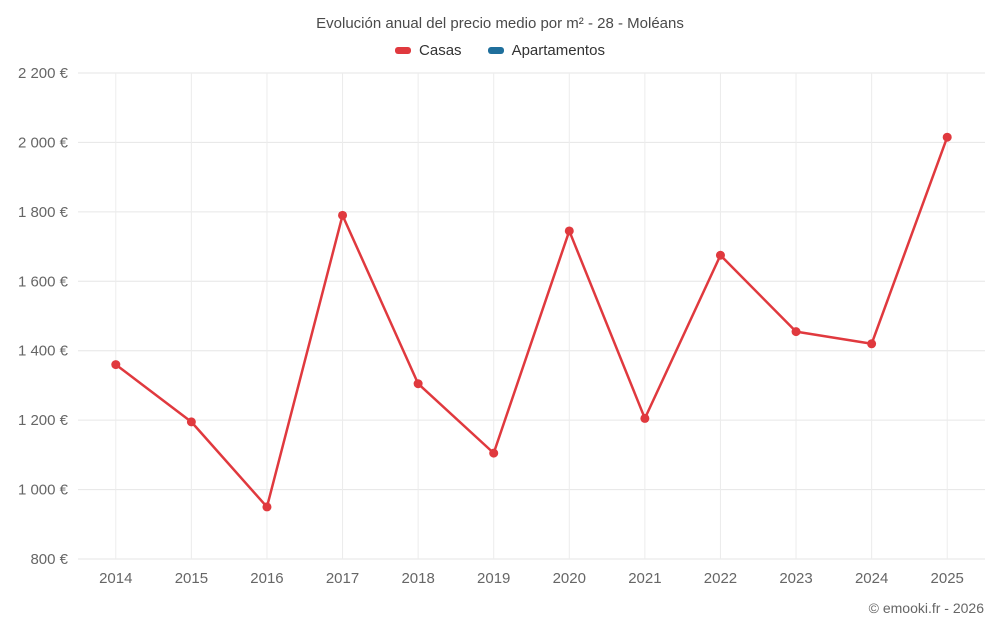  Describe the element at coordinates (43, 351) in the screenshot. I see `y-axis-tick-label: 1 400 €` at that location.